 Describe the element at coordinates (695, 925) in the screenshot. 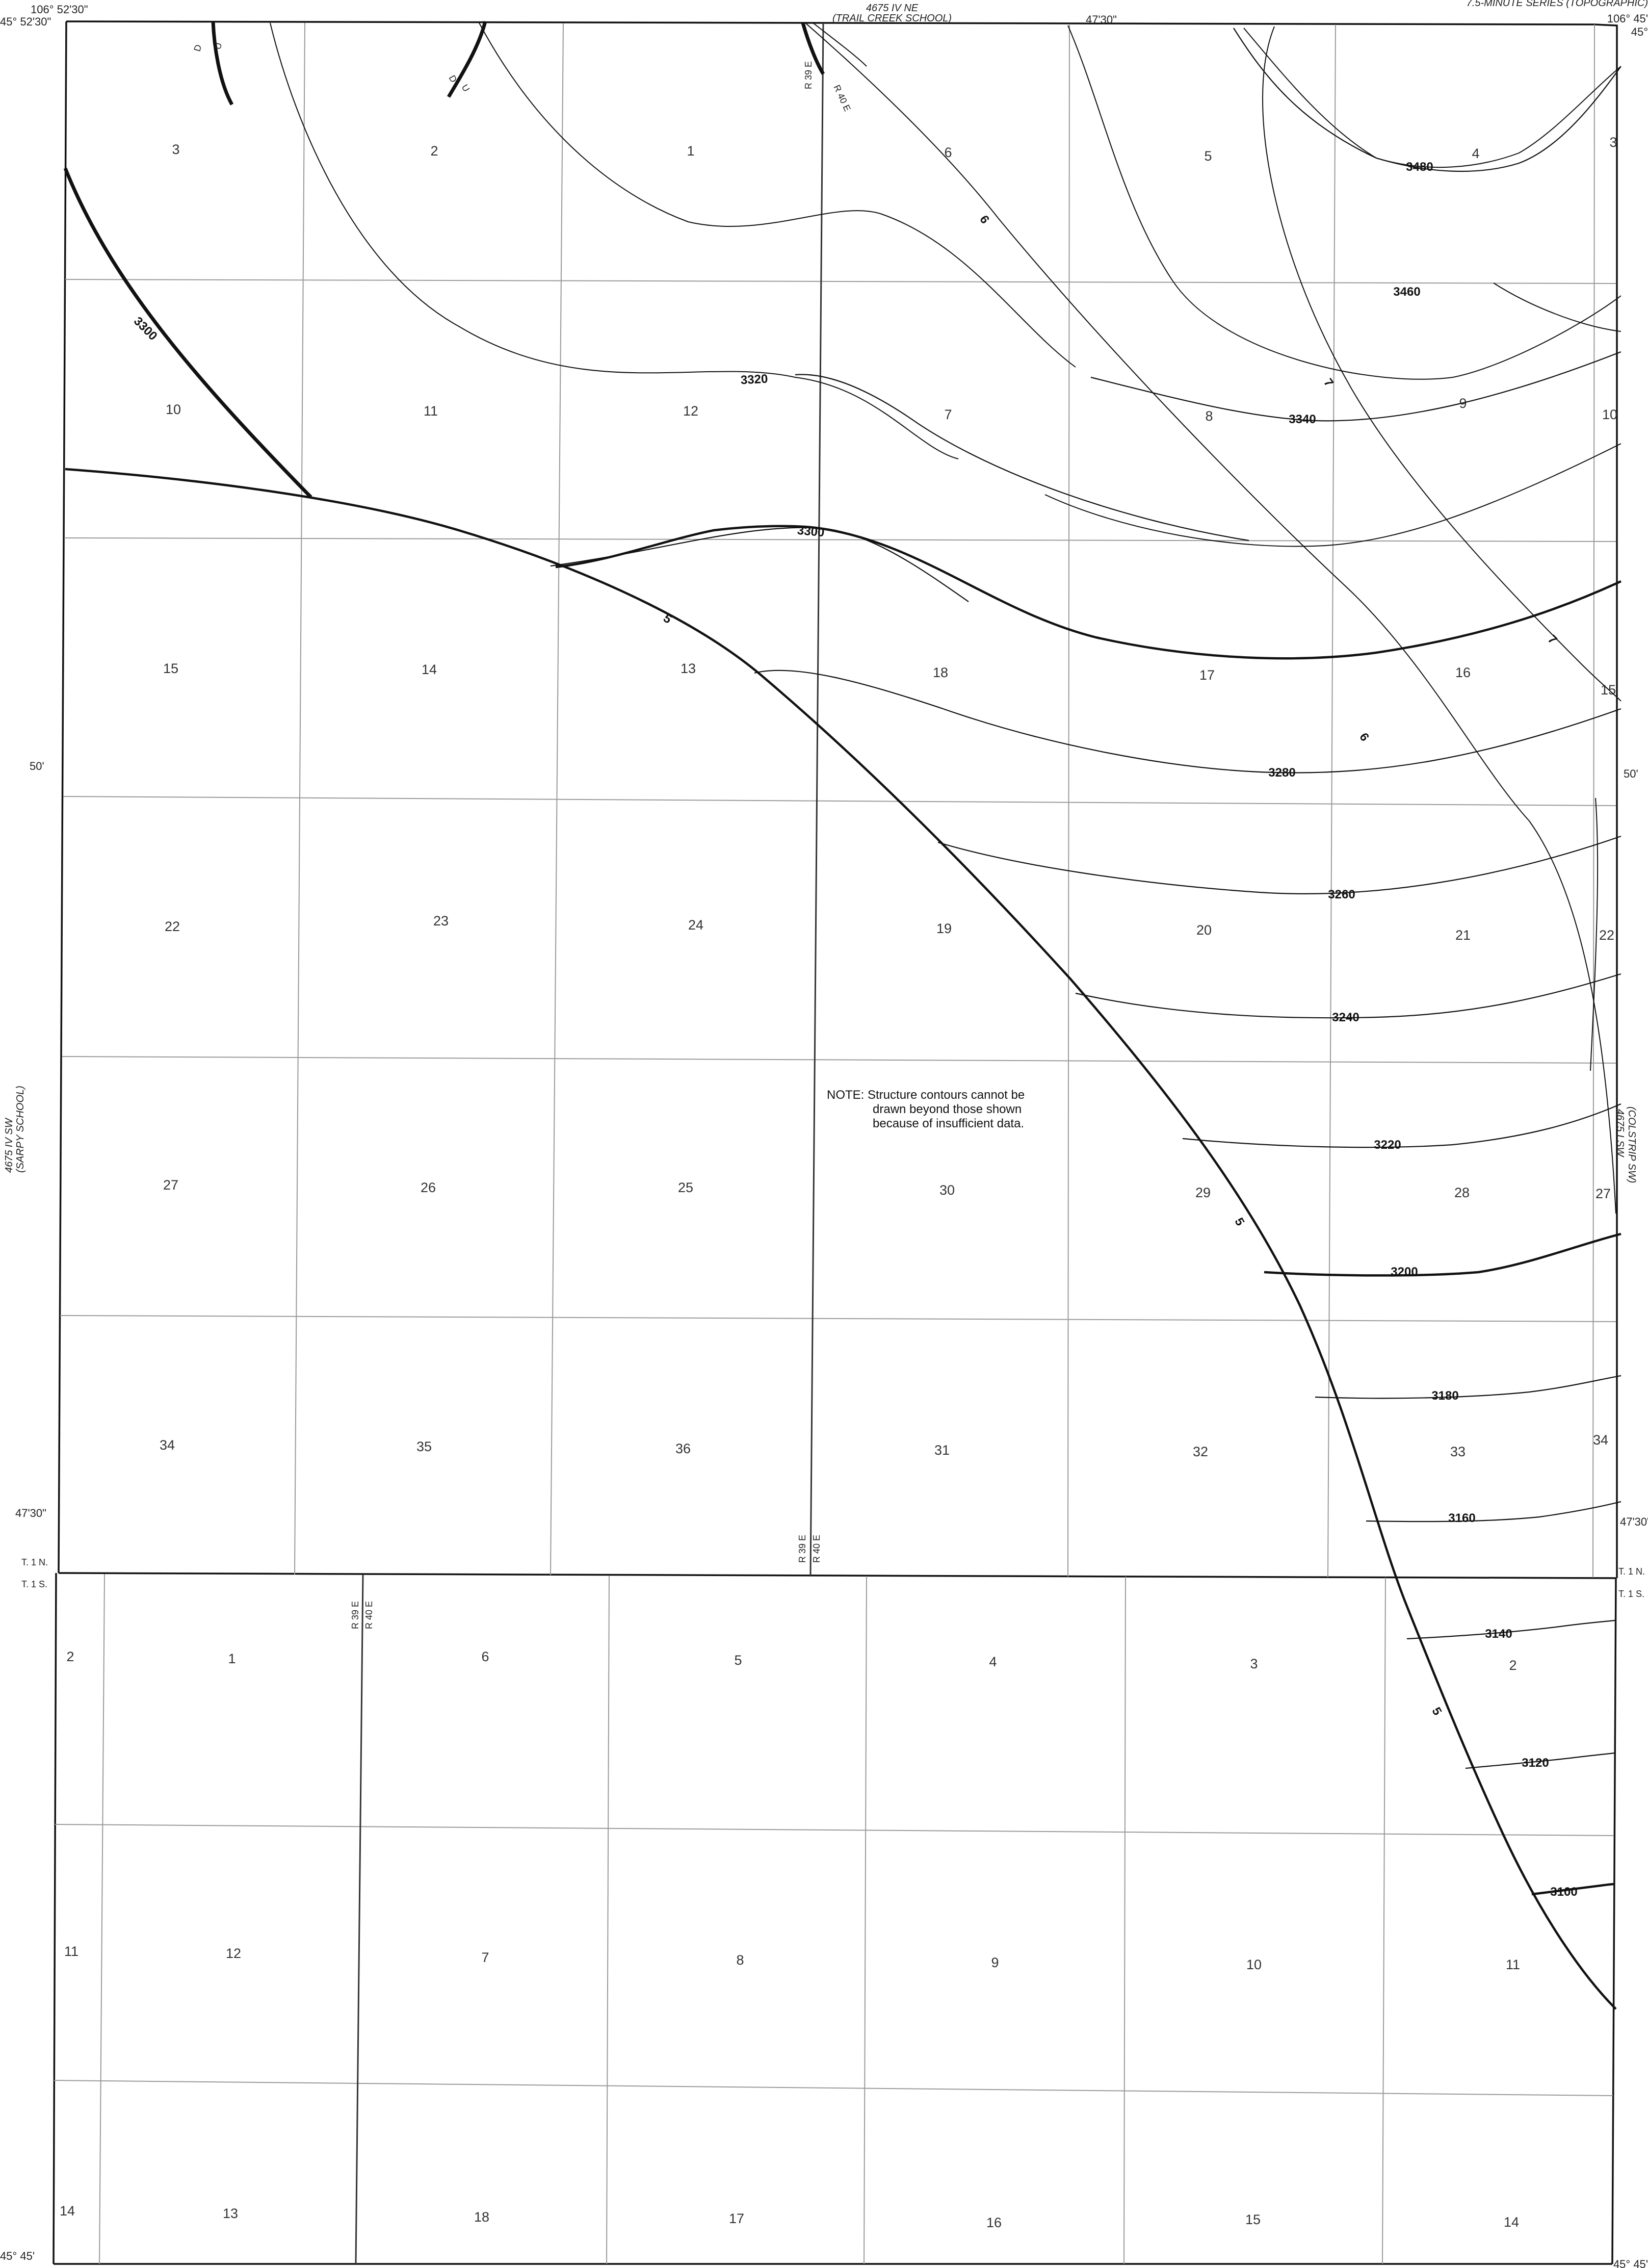

I see `section-number: 24` at that location.